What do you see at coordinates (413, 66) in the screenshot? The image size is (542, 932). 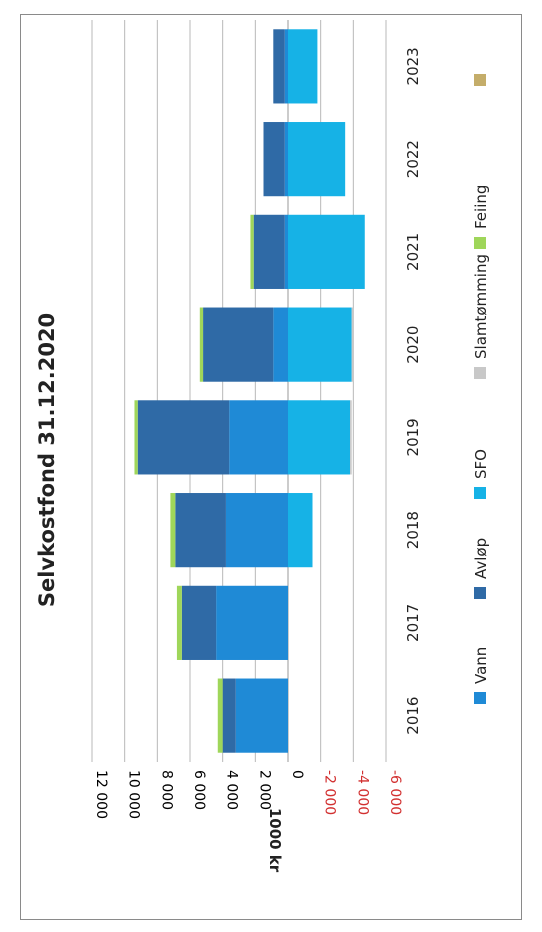 I see `category-label: 2023` at bounding box center [413, 66].